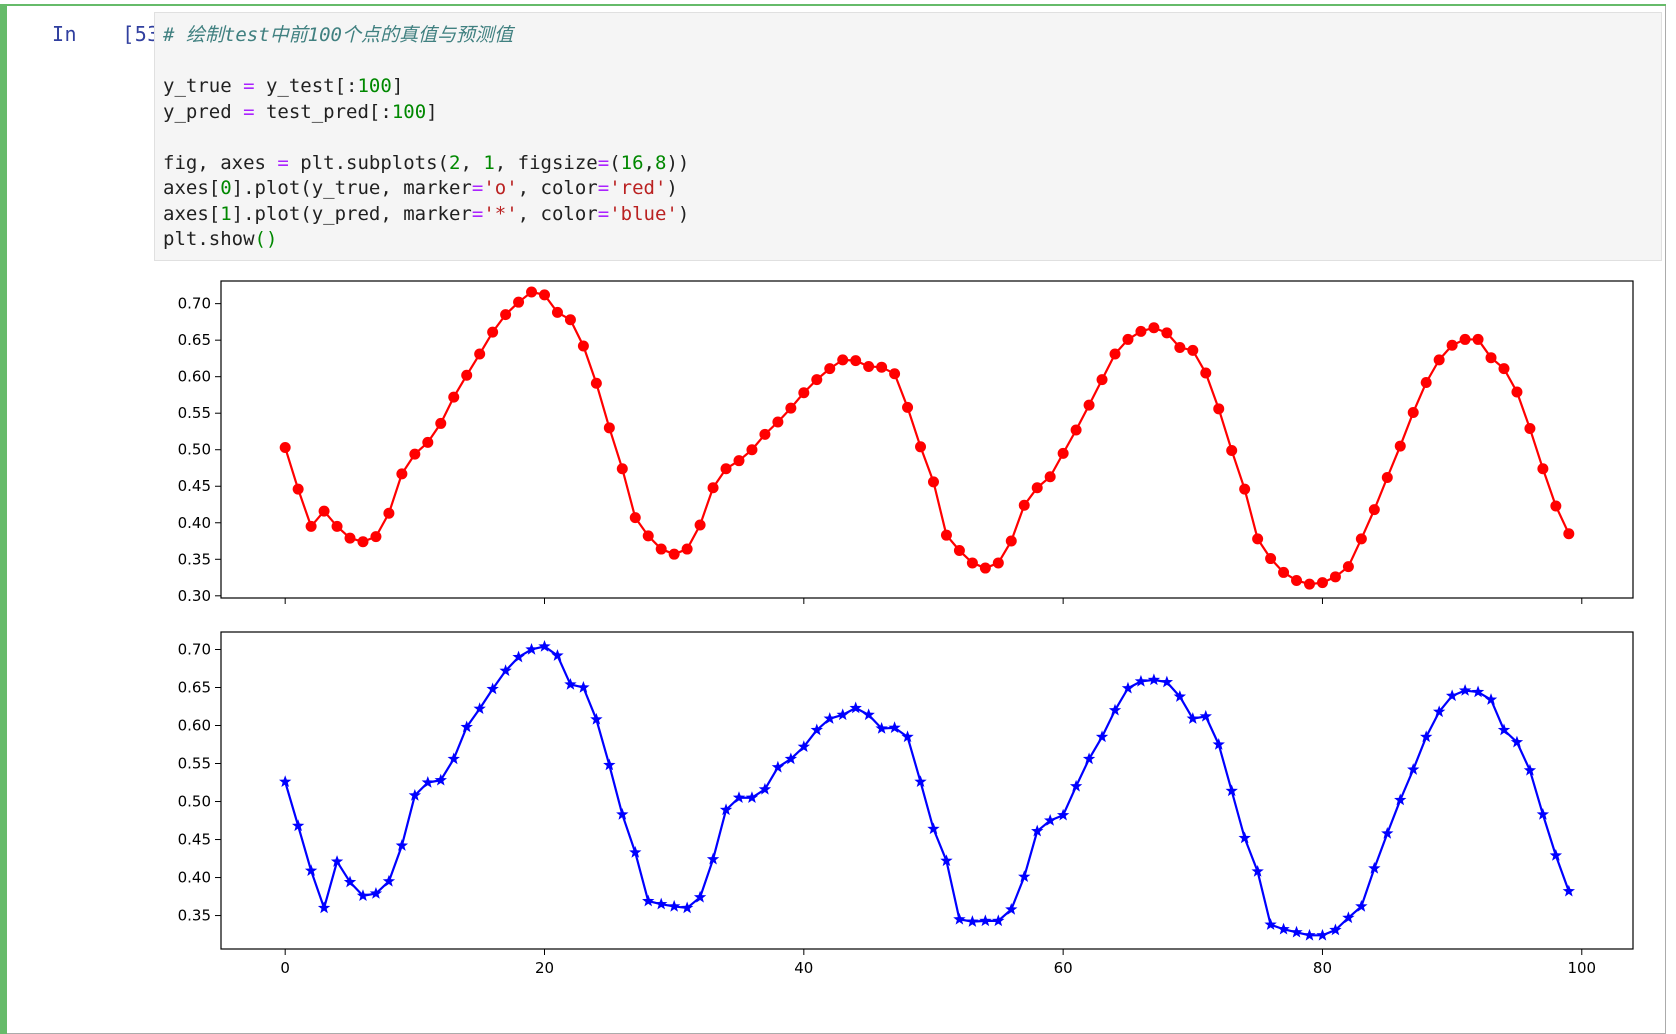  What do you see at coordinates (203, 86) in the screenshot?
I see `code-token: y_true` at bounding box center [203, 86].